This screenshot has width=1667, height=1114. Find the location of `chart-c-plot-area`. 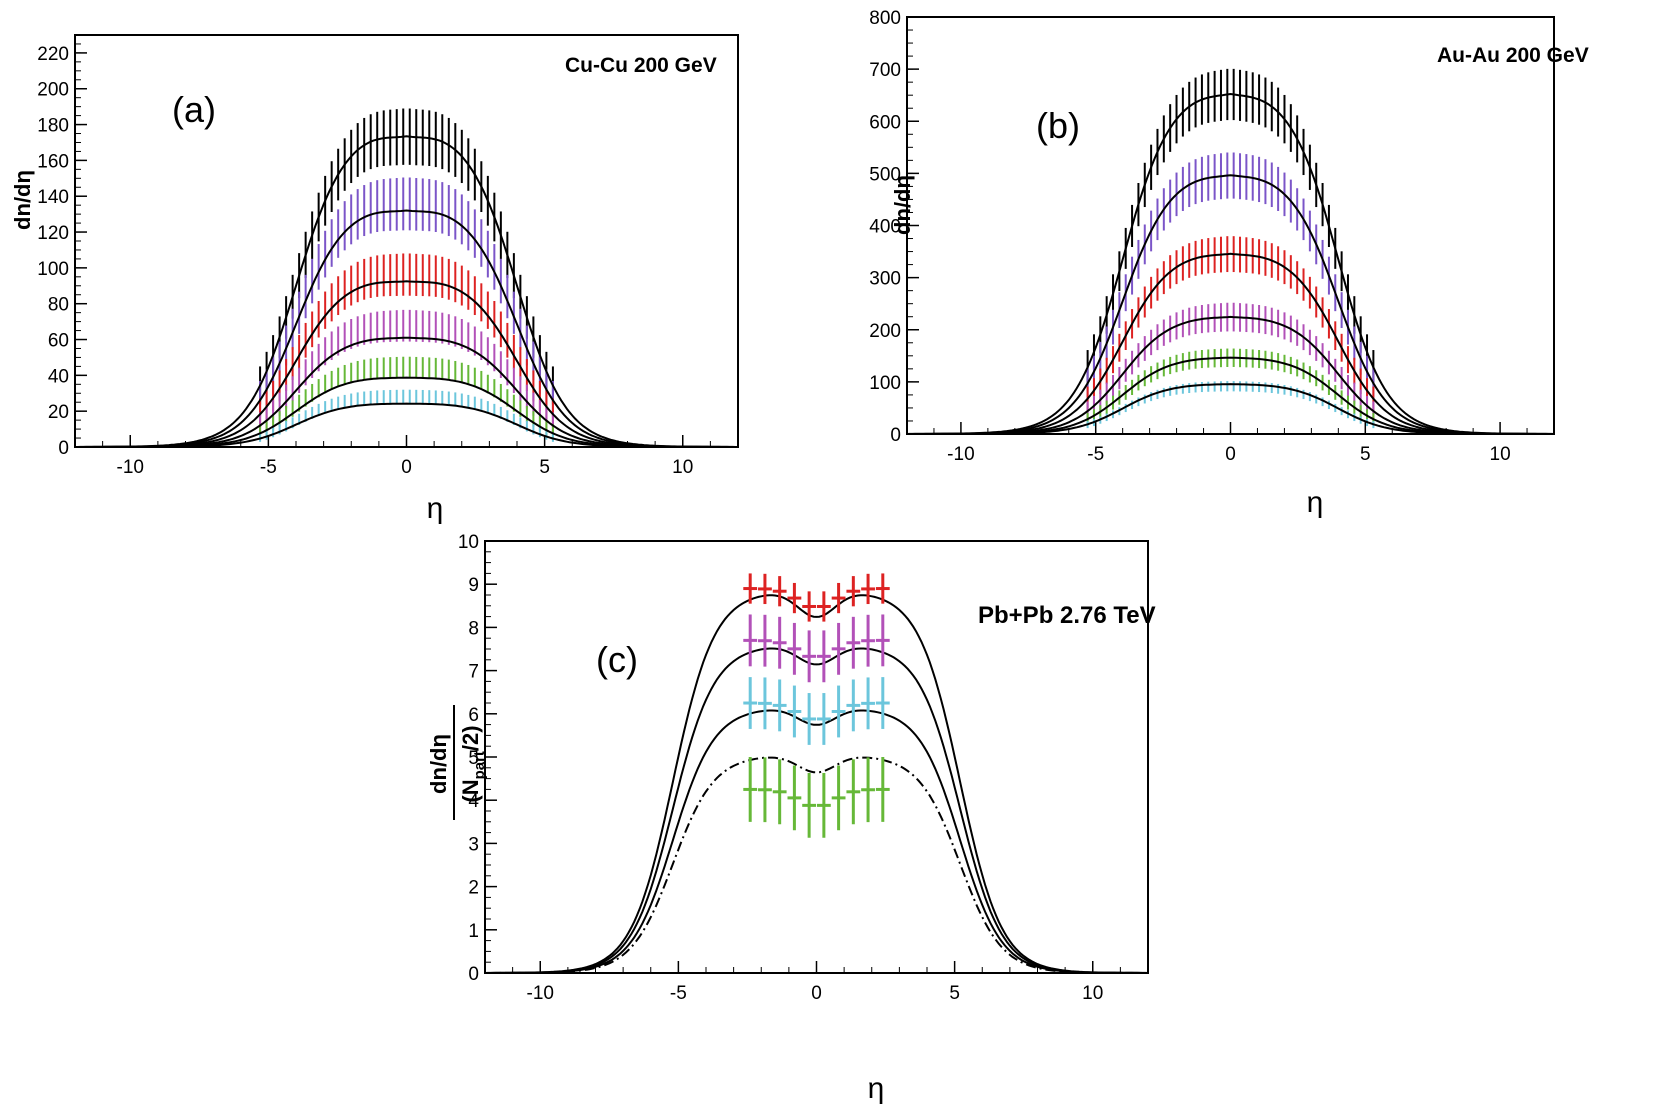

chart-c-plot-area is located at coordinates (816, 773).